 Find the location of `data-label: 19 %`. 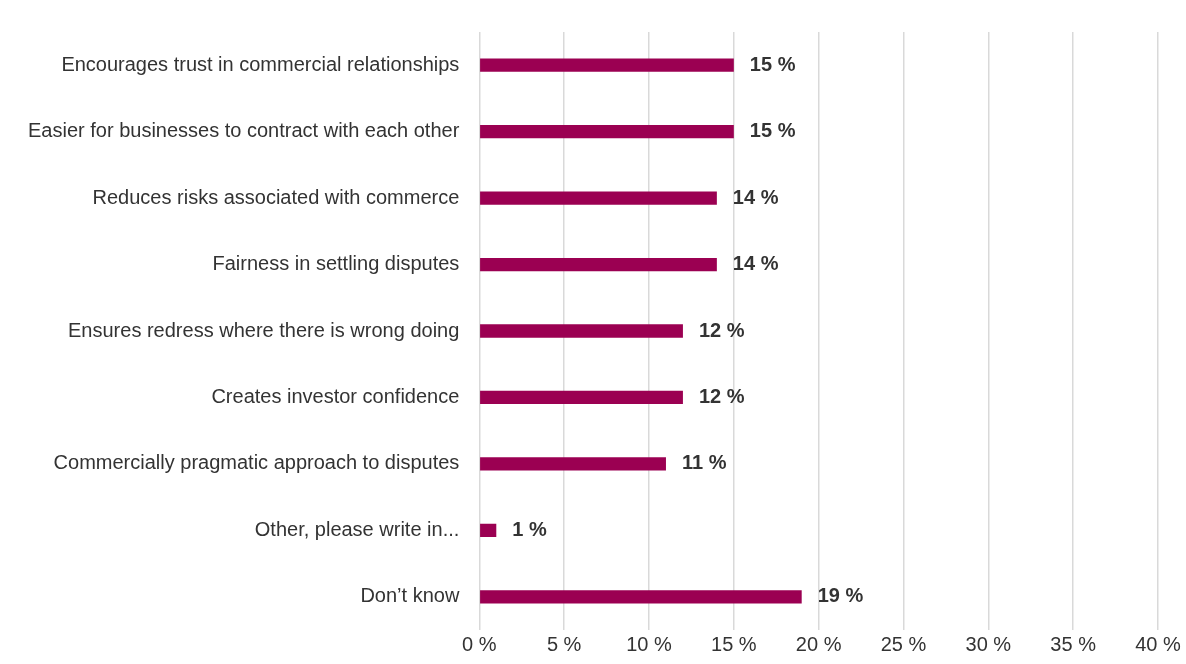

data-label: 19 % is located at coordinates (840, 595).